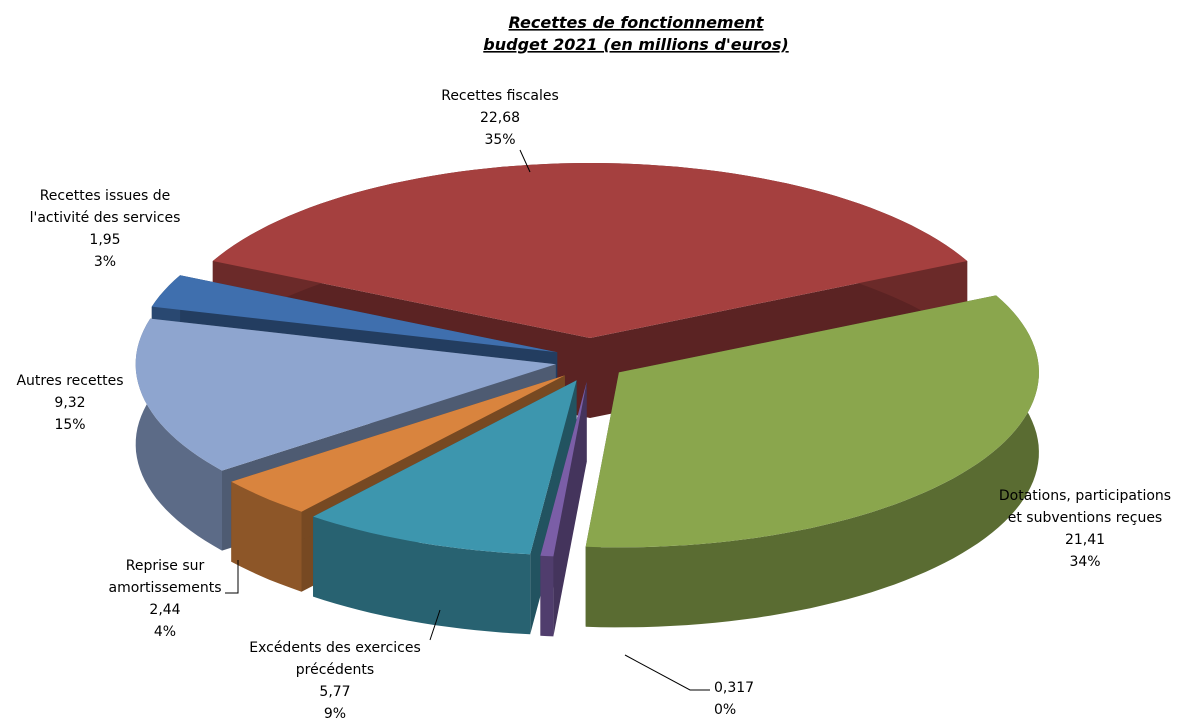 The image size is (1196, 722). I want to click on value-label: 5,77, so click(334, 692).